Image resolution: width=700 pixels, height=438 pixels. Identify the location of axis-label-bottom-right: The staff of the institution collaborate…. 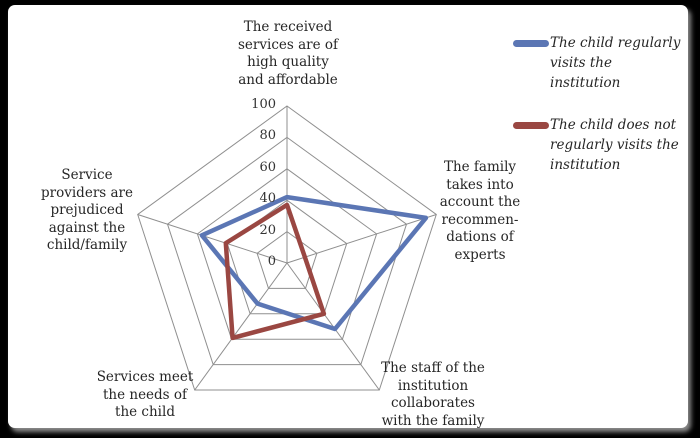
(433, 394).